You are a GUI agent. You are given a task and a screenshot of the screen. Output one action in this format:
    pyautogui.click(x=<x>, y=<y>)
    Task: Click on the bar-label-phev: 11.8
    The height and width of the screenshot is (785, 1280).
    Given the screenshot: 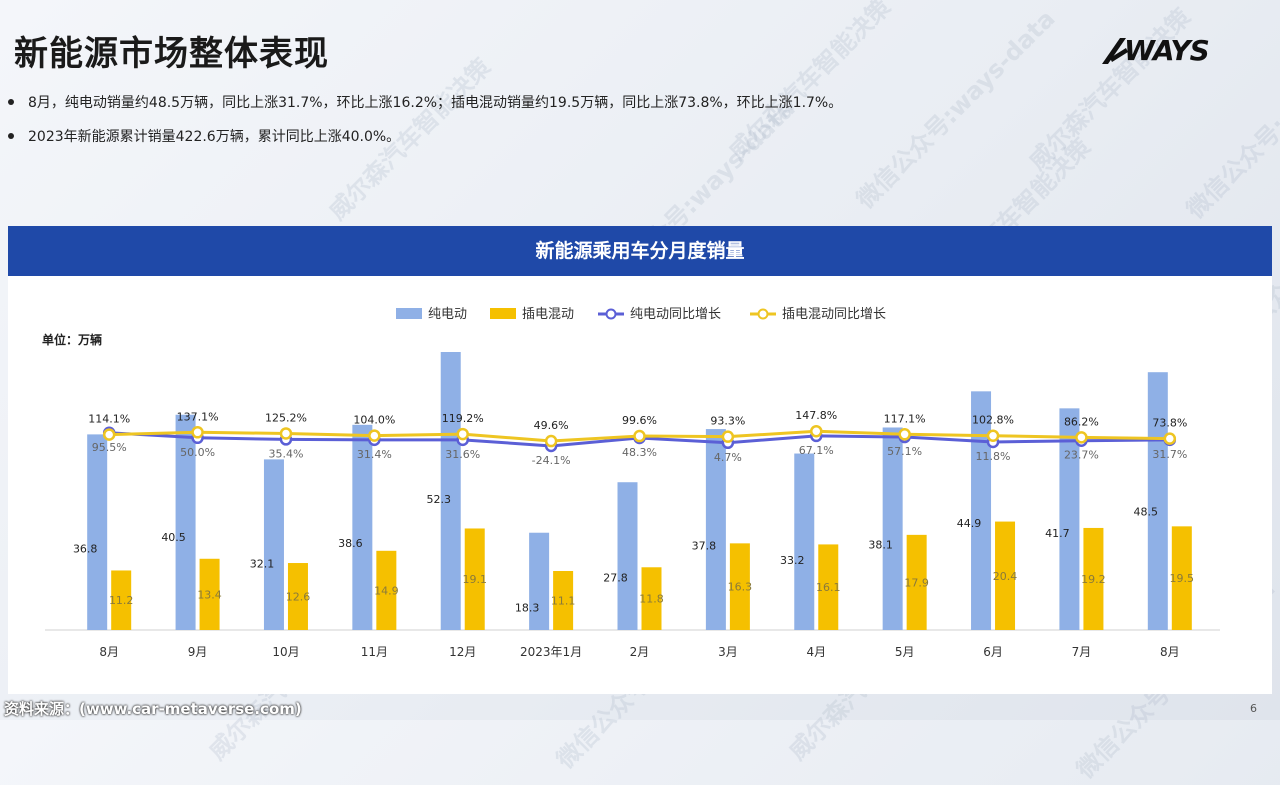 What is the action you would take?
    pyautogui.click(x=651, y=599)
    